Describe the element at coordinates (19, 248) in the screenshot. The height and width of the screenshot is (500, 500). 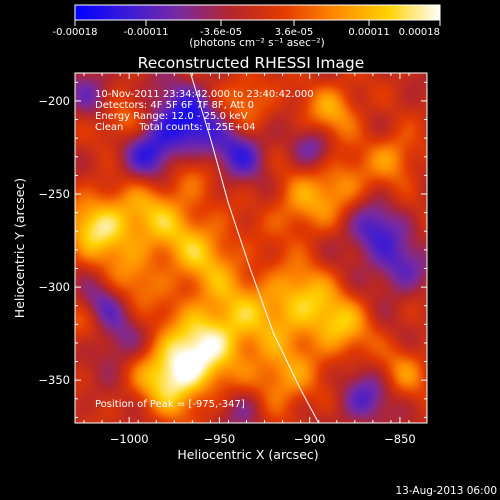
I see `y-axis-label: Heliocentric Y (arcsec)` at that location.